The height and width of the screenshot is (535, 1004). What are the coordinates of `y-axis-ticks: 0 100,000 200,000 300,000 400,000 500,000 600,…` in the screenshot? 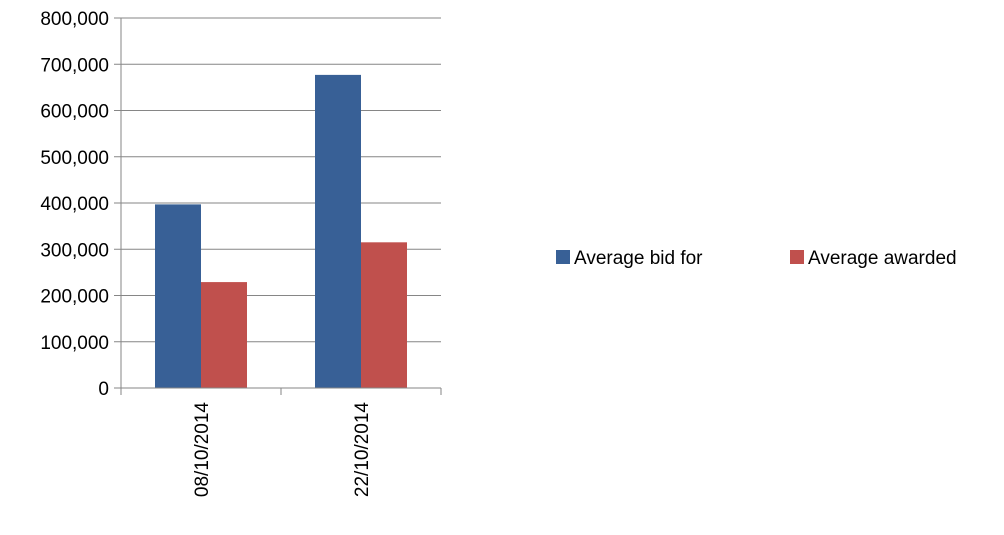 It's located at (80, 204).